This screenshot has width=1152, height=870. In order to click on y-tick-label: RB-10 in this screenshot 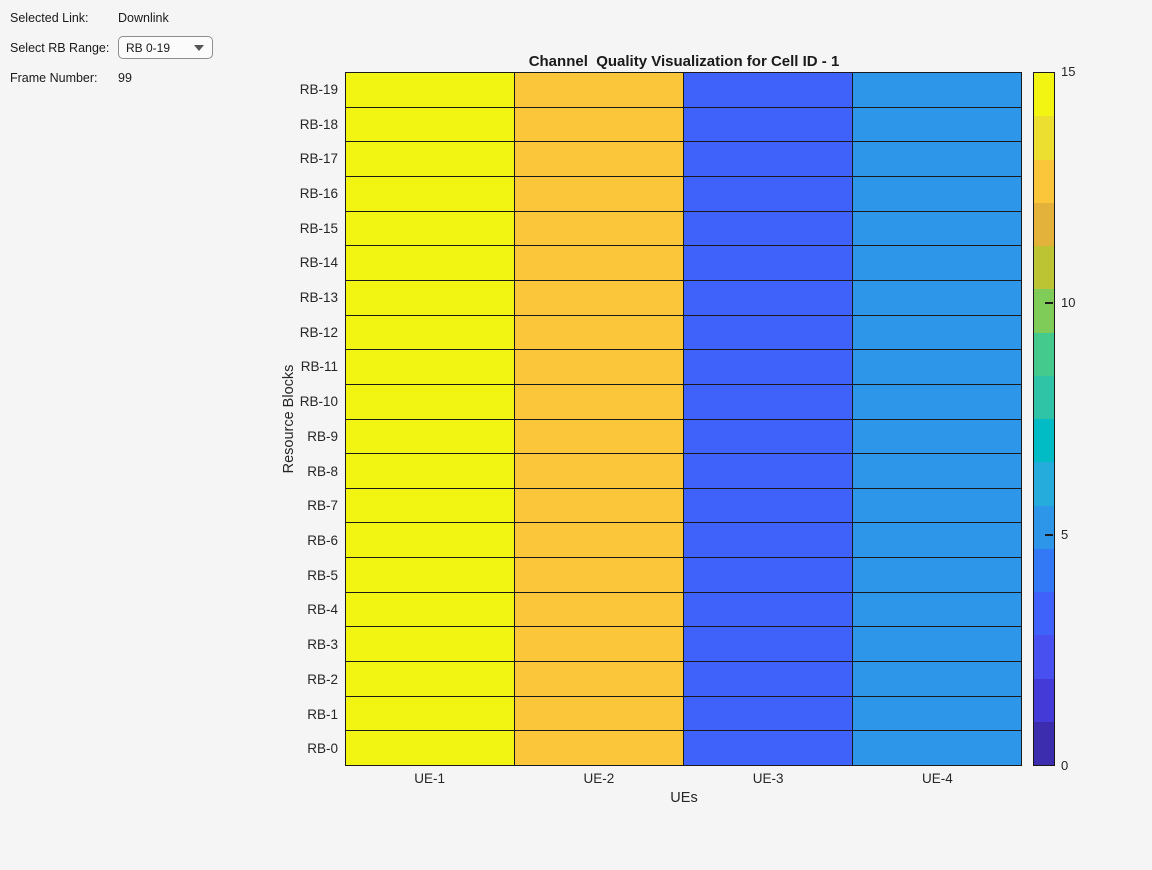, I will do `click(318, 402)`.